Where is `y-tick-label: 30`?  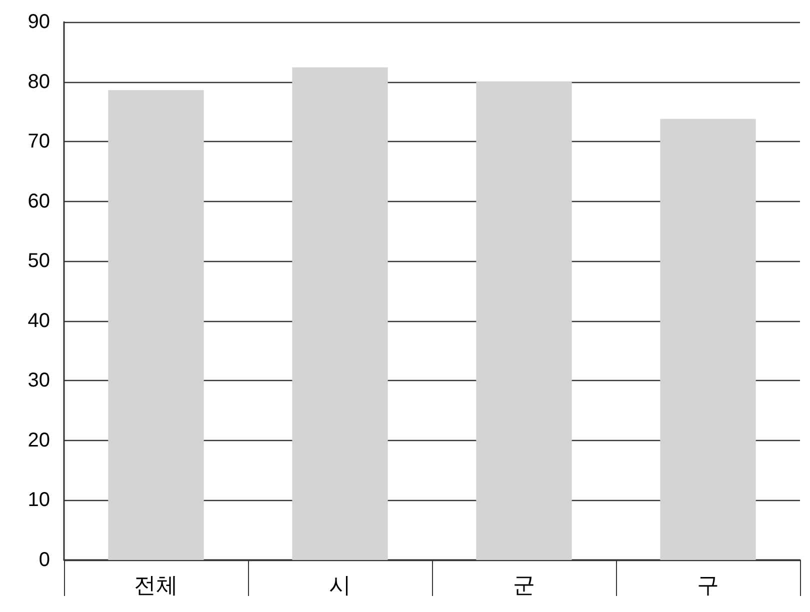
y-tick-label: 30 is located at coordinates (39, 381).